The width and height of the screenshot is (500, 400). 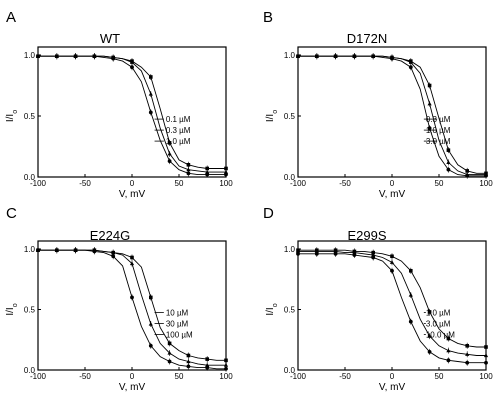 What do you see at coordinates (177, 313) in the screenshot?
I see `legend-label: 10 µM` at bounding box center [177, 313].